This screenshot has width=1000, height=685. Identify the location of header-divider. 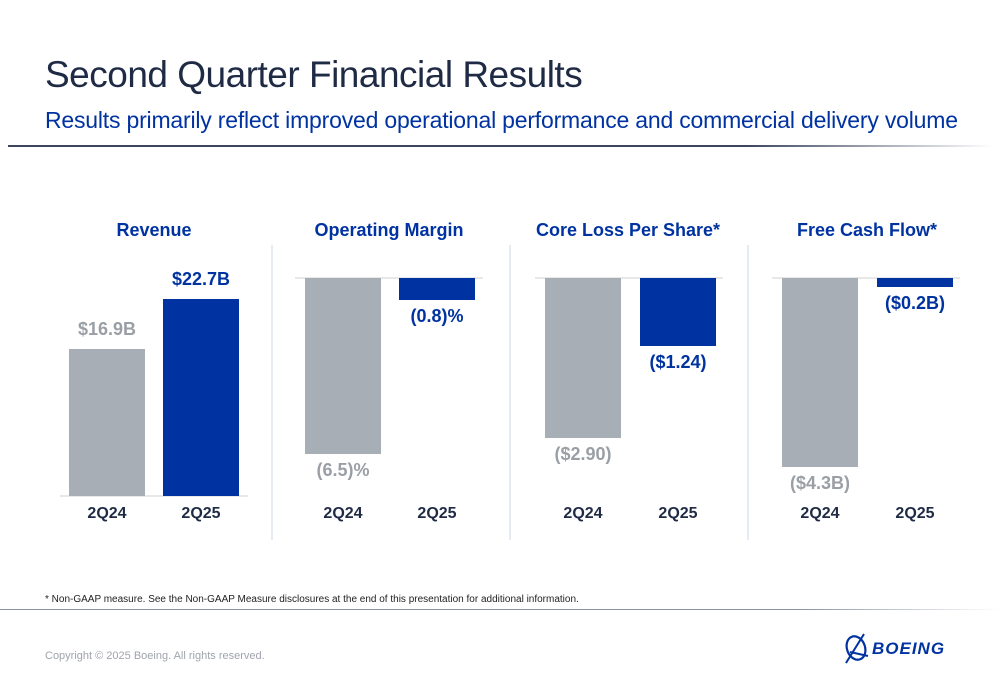
(500, 146).